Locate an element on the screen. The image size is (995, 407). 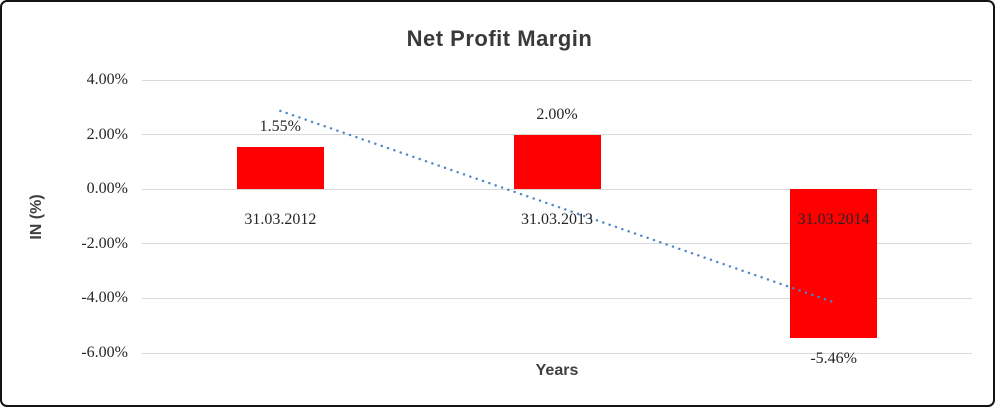
y-axis-tick-label: -4.00% is located at coordinates (104, 298).